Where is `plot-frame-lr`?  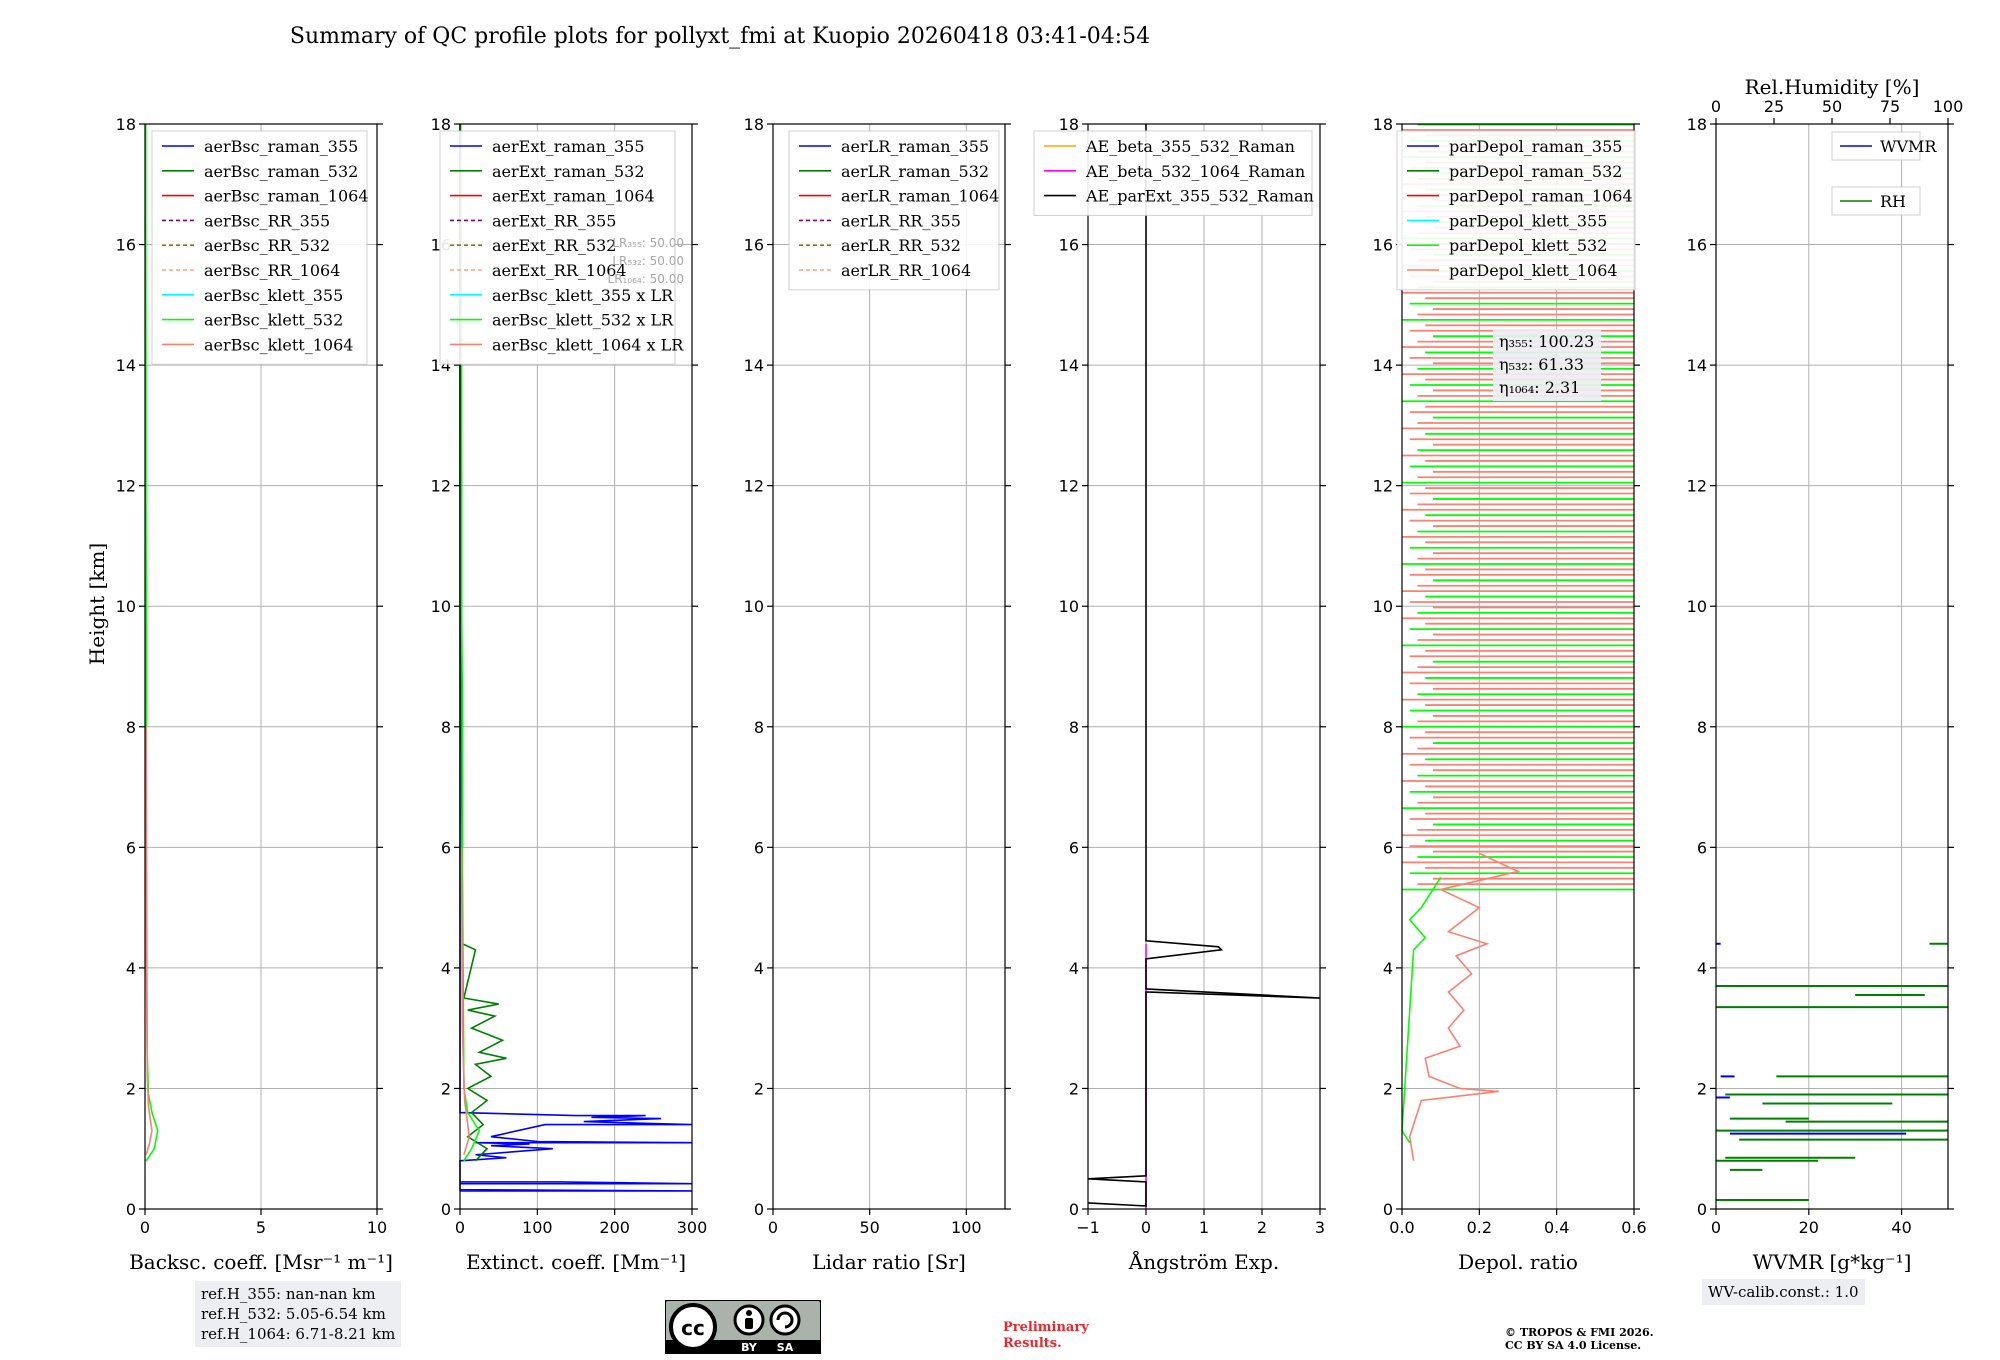
plot-frame-lr is located at coordinates (889, 666).